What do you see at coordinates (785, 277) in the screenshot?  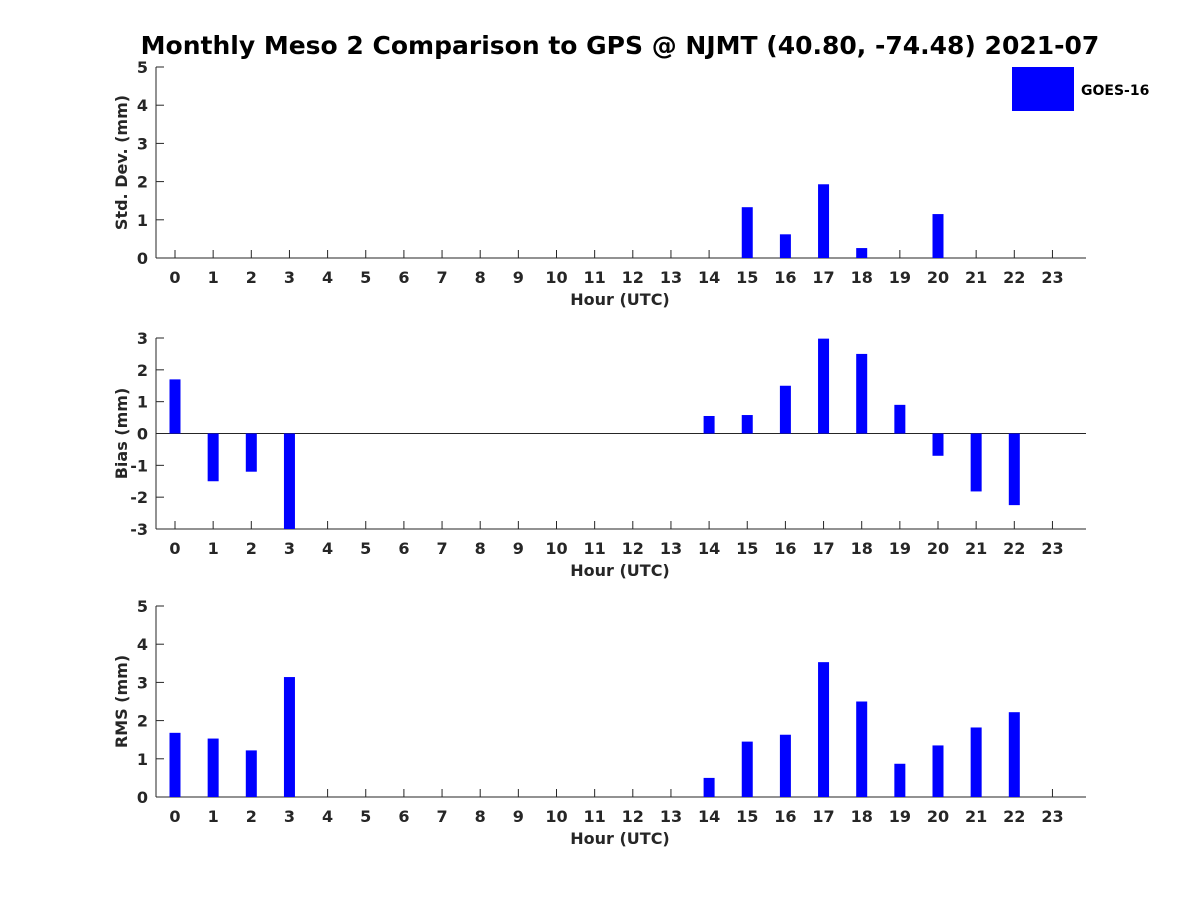 I see `x-tick-label: 16` at bounding box center [785, 277].